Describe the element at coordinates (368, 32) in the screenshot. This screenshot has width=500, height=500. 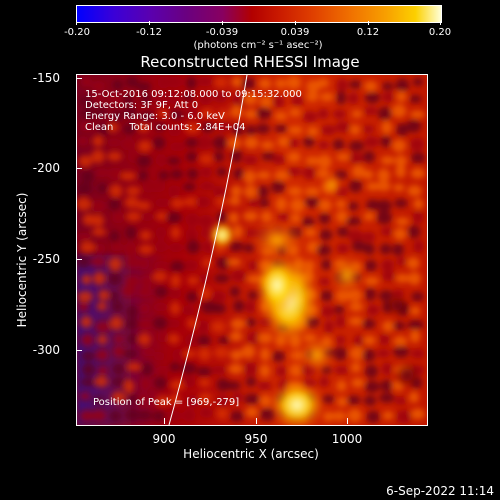
I see `colorbar-tick-label: 0.12` at that location.